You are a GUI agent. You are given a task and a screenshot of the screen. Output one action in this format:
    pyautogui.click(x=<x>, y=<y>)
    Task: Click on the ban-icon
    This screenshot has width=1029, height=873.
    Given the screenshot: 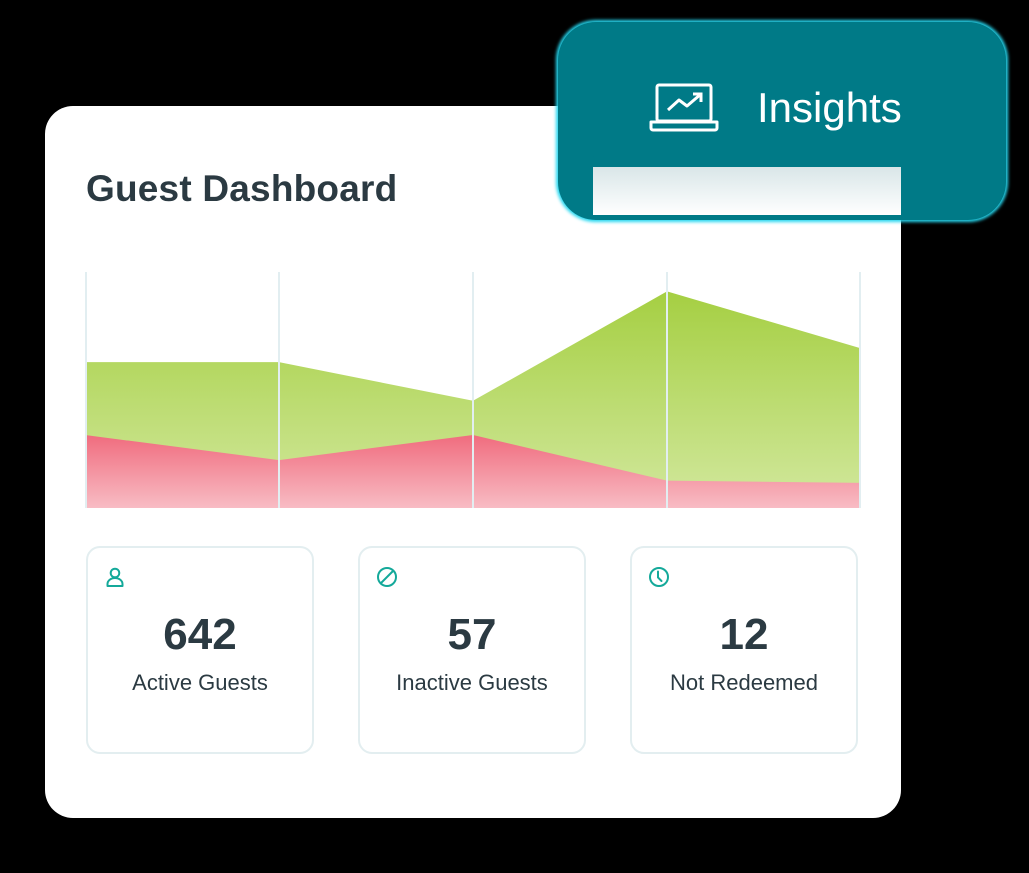 What is the action you would take?
    pyautogui.click(x=387, y=577)
    